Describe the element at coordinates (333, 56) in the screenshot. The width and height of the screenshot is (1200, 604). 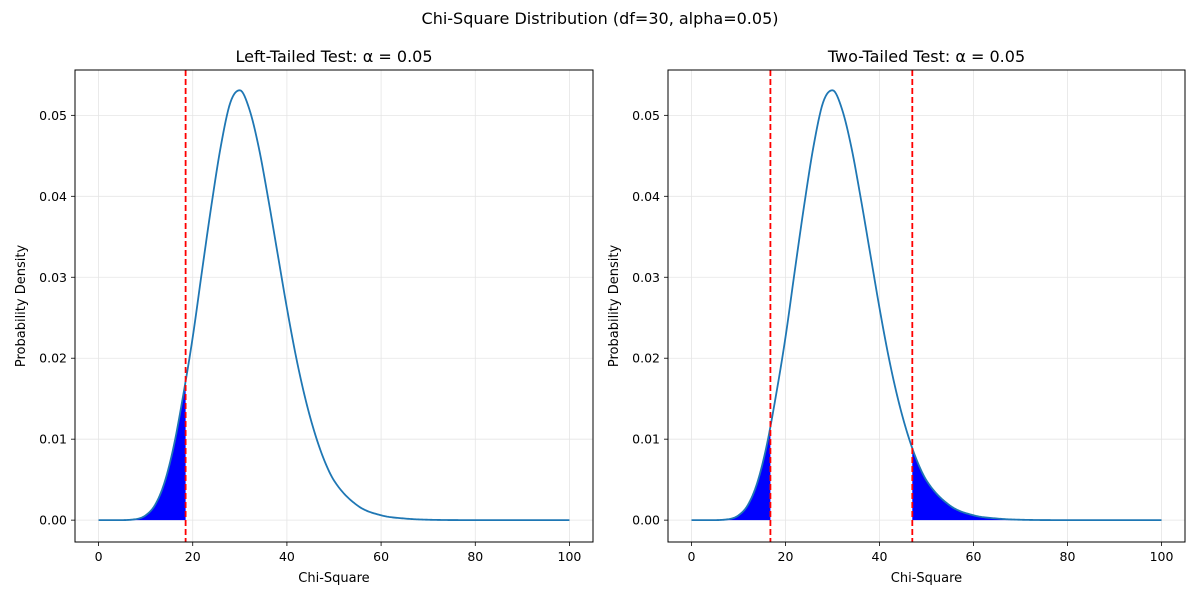
I see `chart-title: Left-Tailed Test: α = 0.05` at that location.